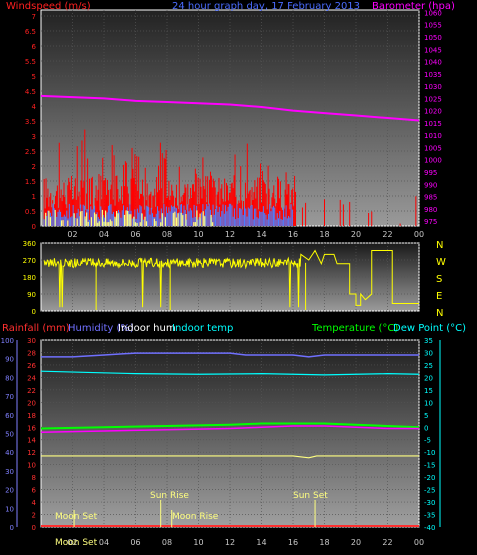  I want to click on temp-x-tick: 22, so click(387, 542).